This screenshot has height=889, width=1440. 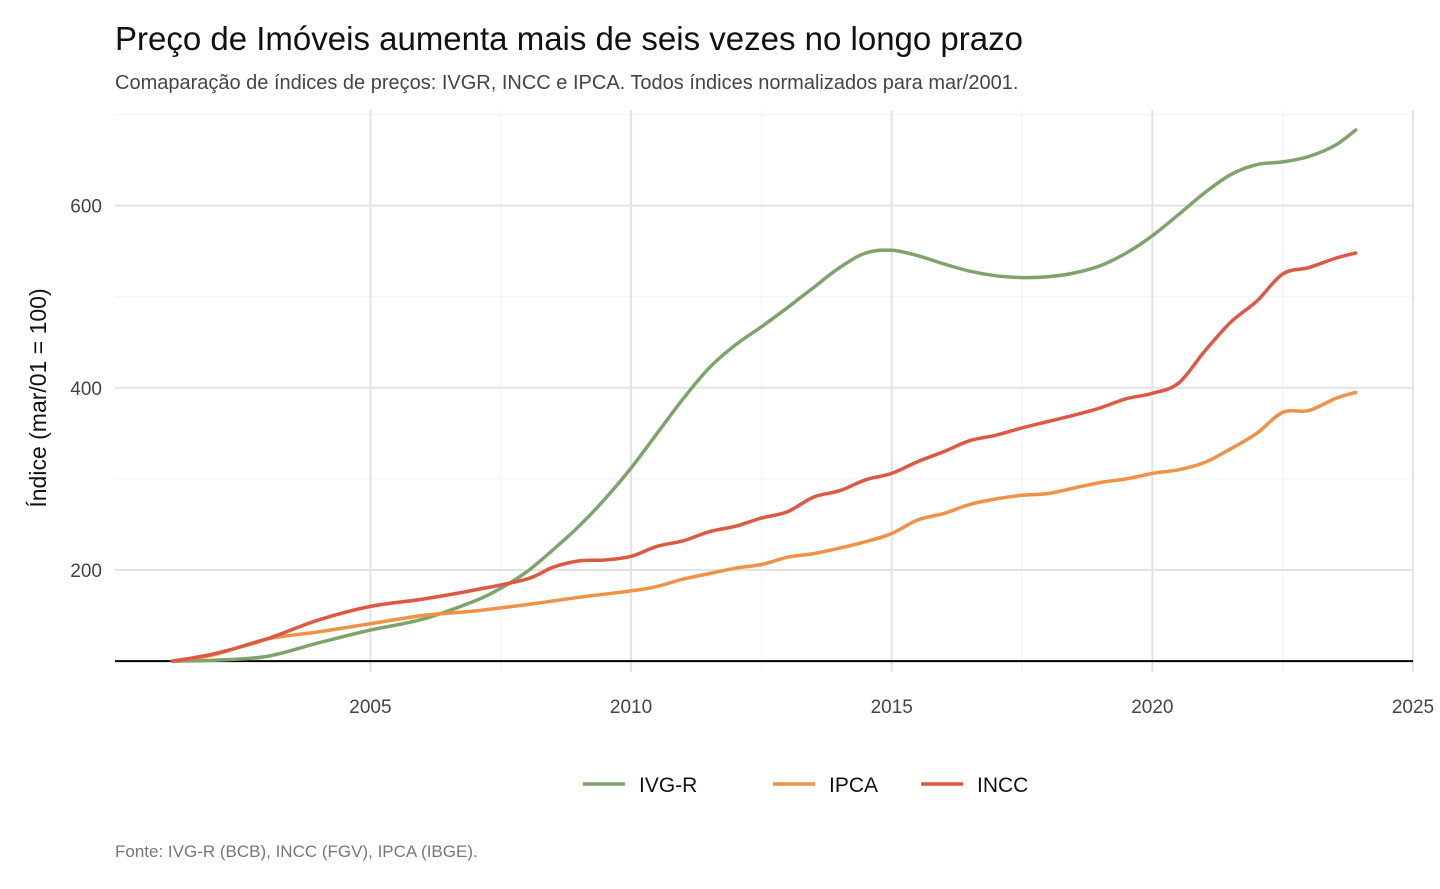 I want to click on y-tick-label: 400, so click(x=86, y=389).